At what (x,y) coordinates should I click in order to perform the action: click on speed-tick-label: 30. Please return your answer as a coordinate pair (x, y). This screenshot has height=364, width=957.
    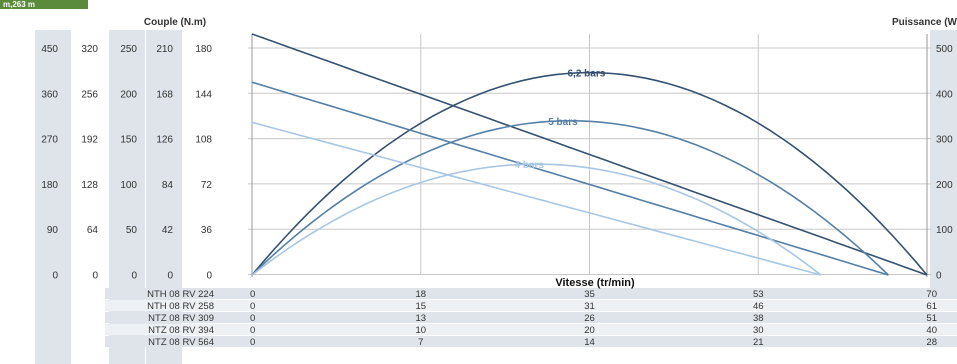
    Looking at the image, I should click on (758, 330).